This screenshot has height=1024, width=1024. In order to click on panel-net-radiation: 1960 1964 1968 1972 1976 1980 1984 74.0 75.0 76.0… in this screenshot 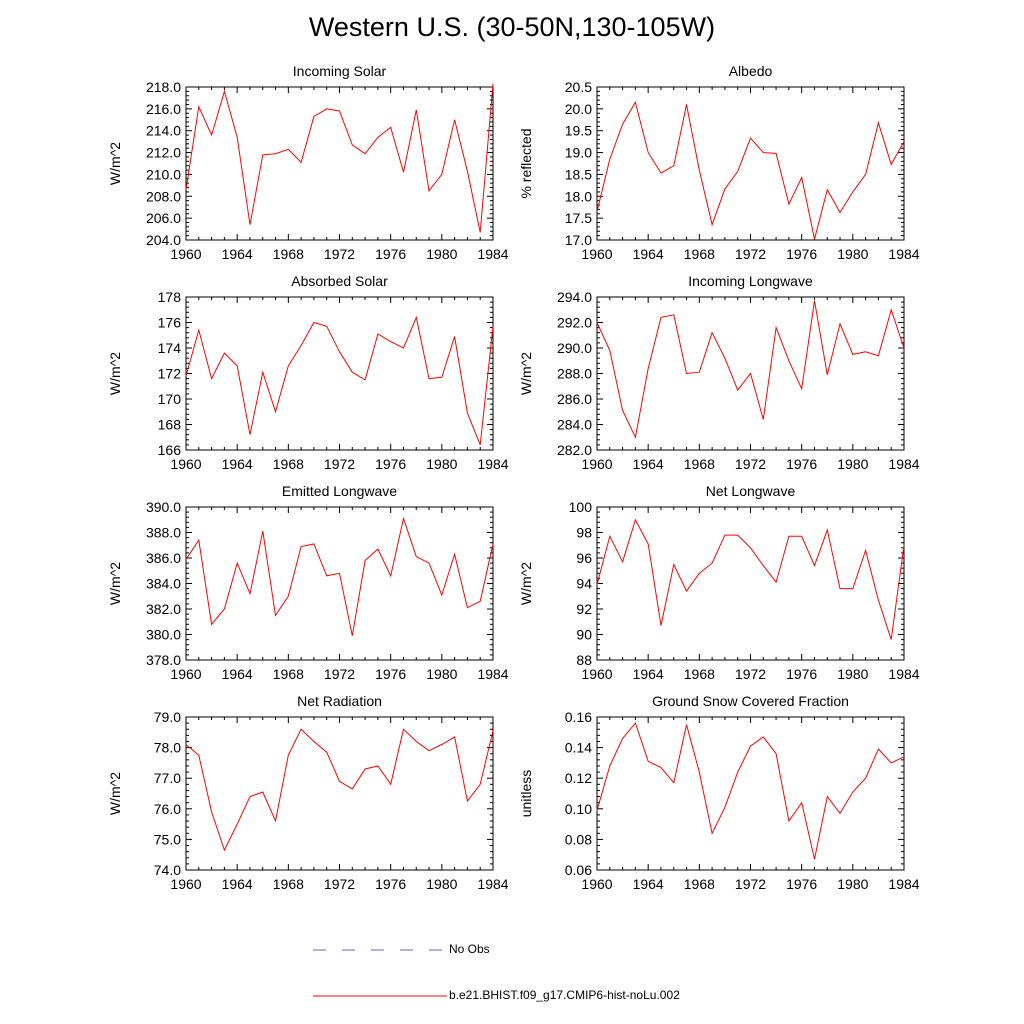, I will do `click(308, 792)`.